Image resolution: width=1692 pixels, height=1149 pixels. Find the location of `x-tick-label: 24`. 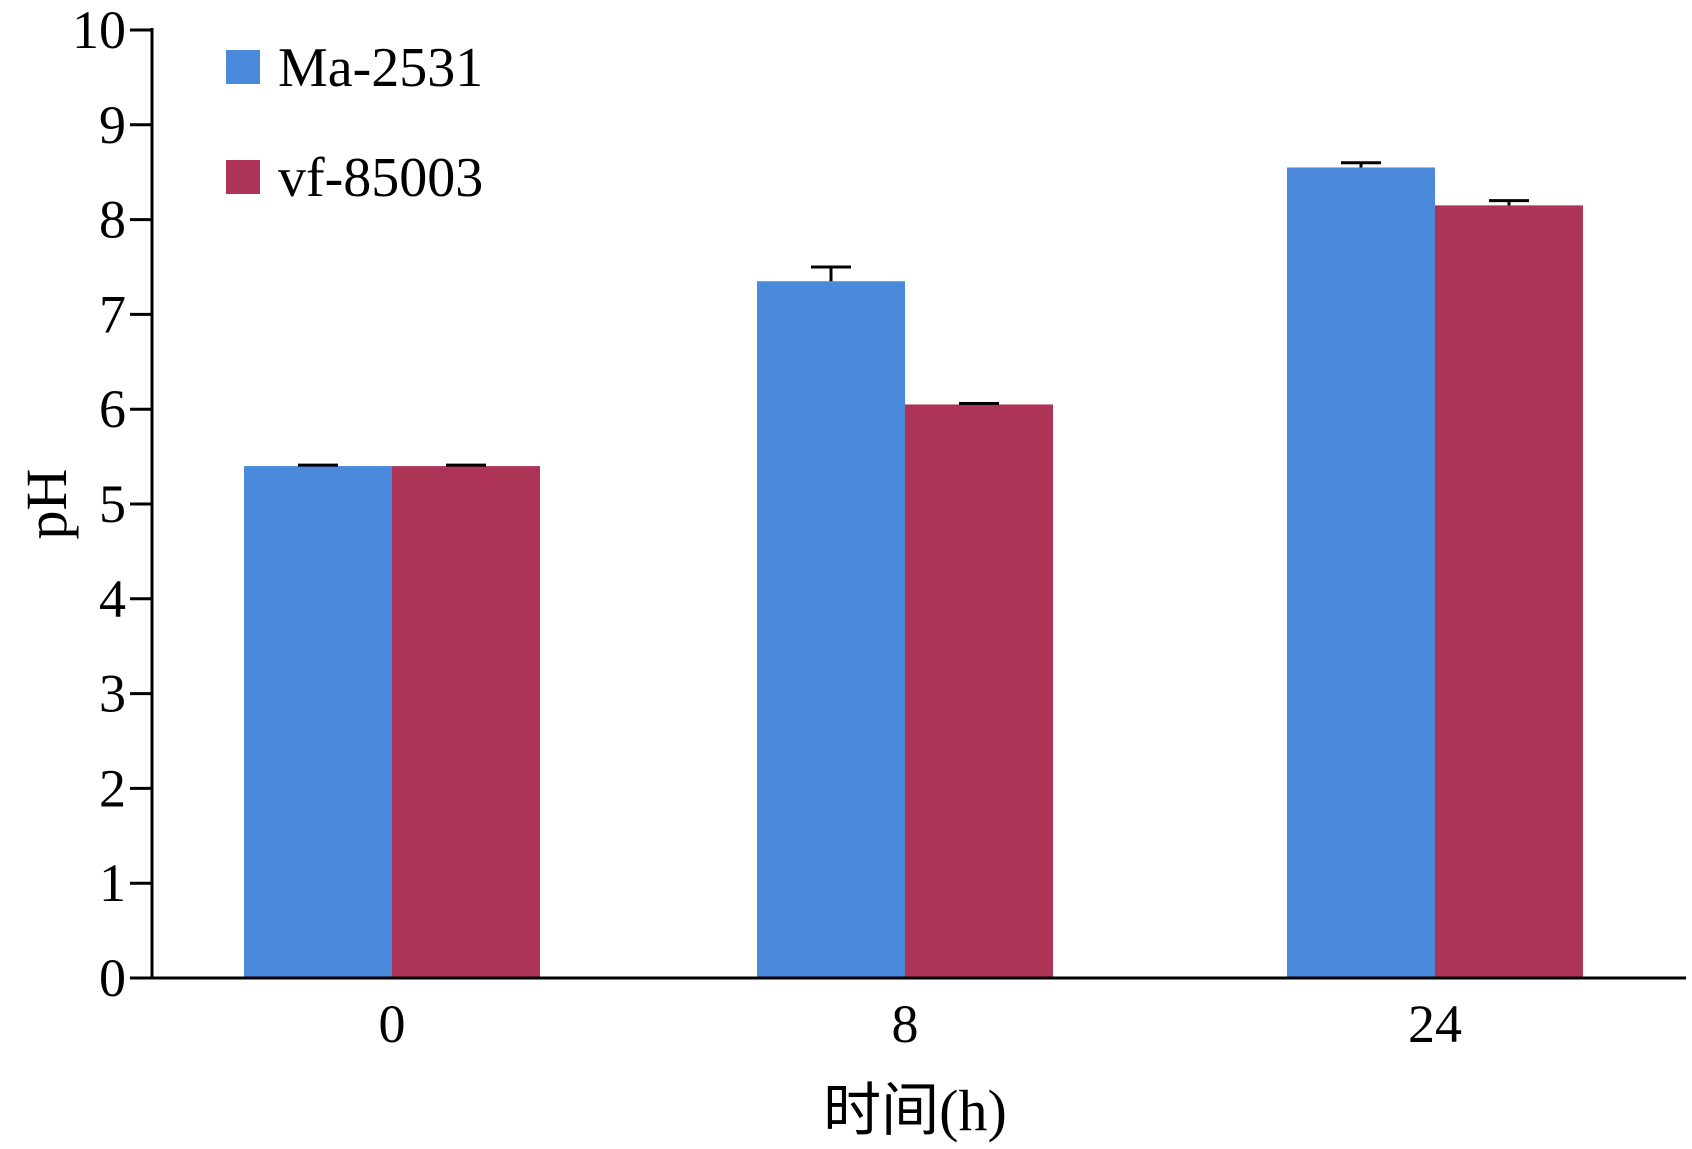

x-tick-label: 24 is located at coordinates (1435, 1024).